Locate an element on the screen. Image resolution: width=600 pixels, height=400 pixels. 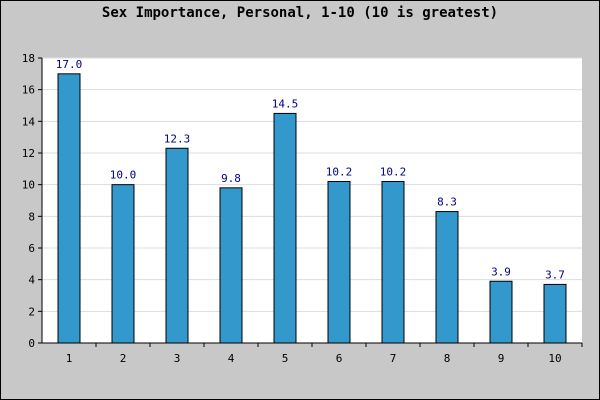
y-tick-label: 2 is located at coordinates (31, 311).